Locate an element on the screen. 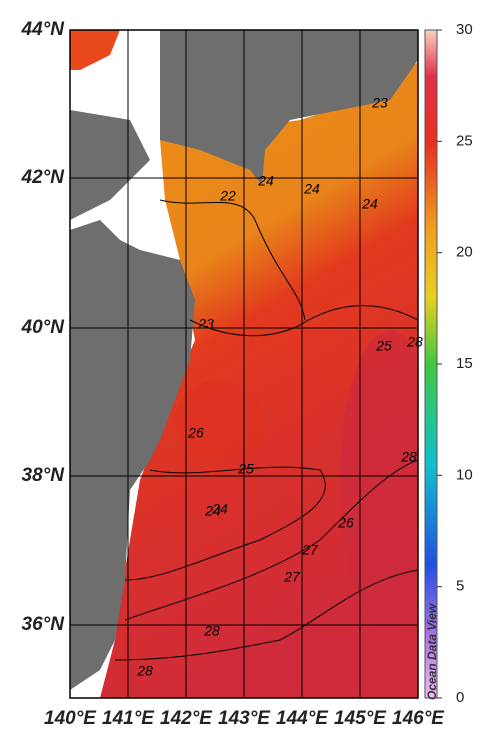  lon-label: 145°E is located at coordinates (360, 718).